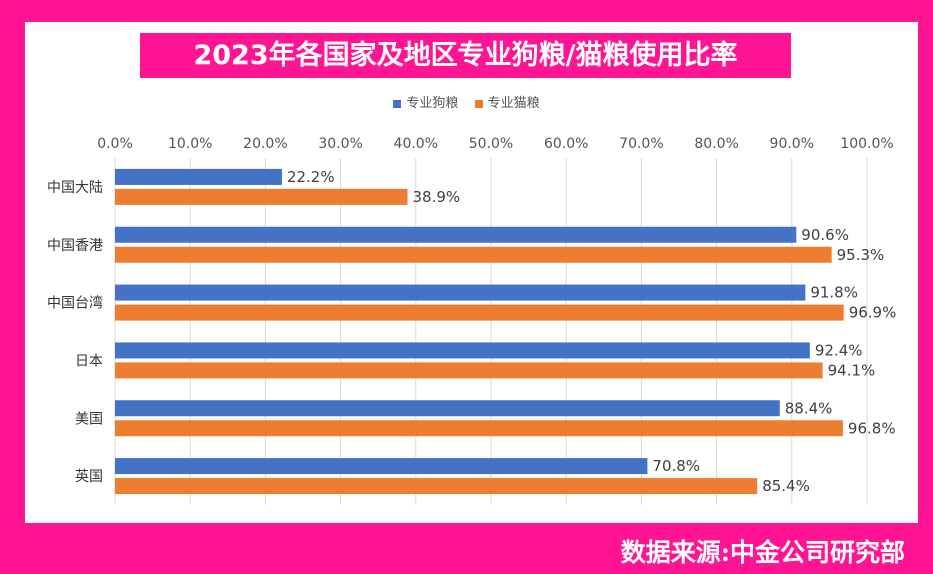  Describe the element at coordinates (809, 408) in the screenshot. I see `data-label: 88.4%` at that location.